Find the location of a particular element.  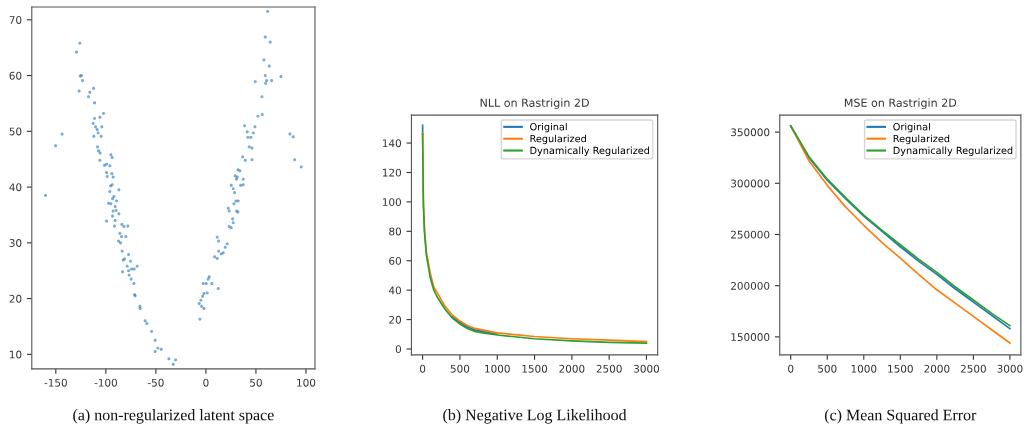

y-tick-label: 30 is located at coordinates (15, 243).